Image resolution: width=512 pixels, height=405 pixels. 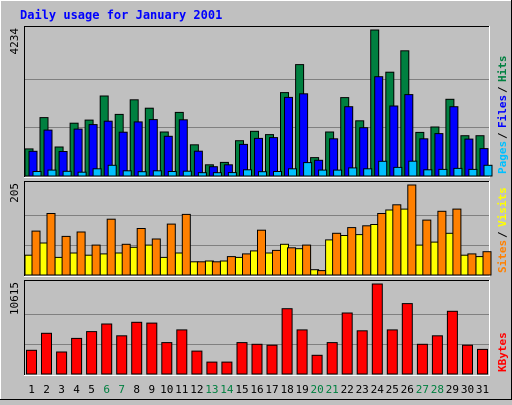 What do you see at coordinates (241, 389) in the screenshot?
I see `x-tick-label-day-15: 15` at bounding box center [241, 389].